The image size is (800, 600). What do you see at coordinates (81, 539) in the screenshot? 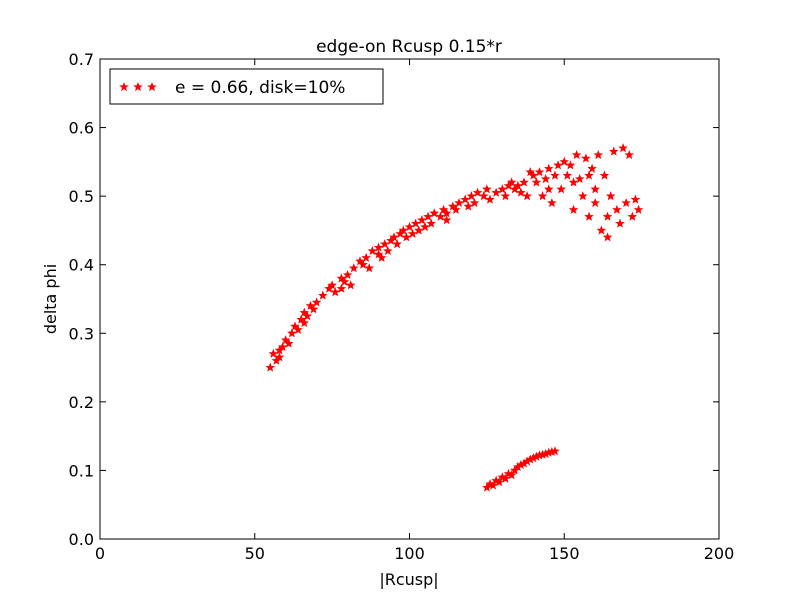
I see `y-tick-label: 0.0` at bounding box center [81, 539].